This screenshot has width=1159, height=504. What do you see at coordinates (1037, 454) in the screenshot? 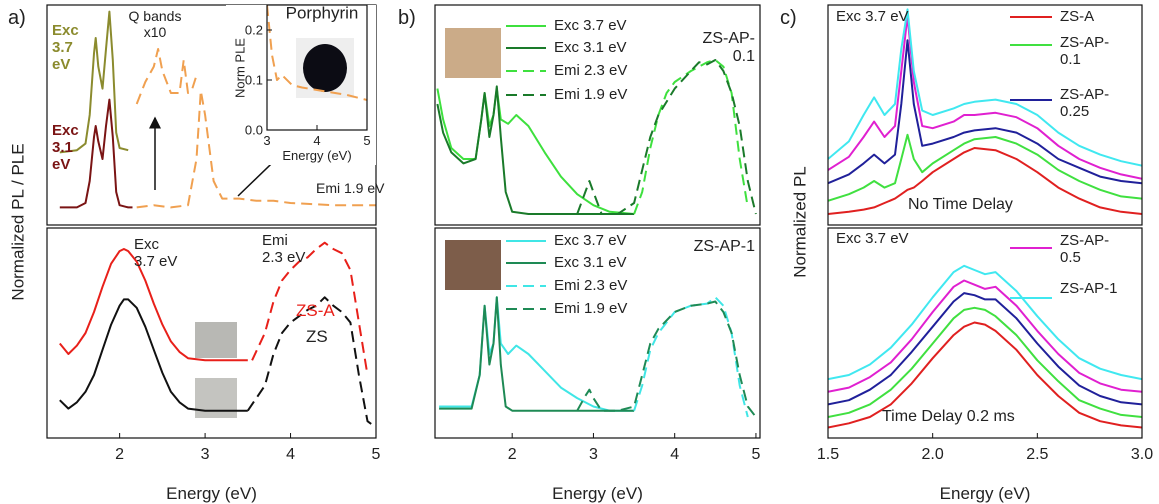
I see `x-tick-label: 2.5` at bounding box center [1037, 454].